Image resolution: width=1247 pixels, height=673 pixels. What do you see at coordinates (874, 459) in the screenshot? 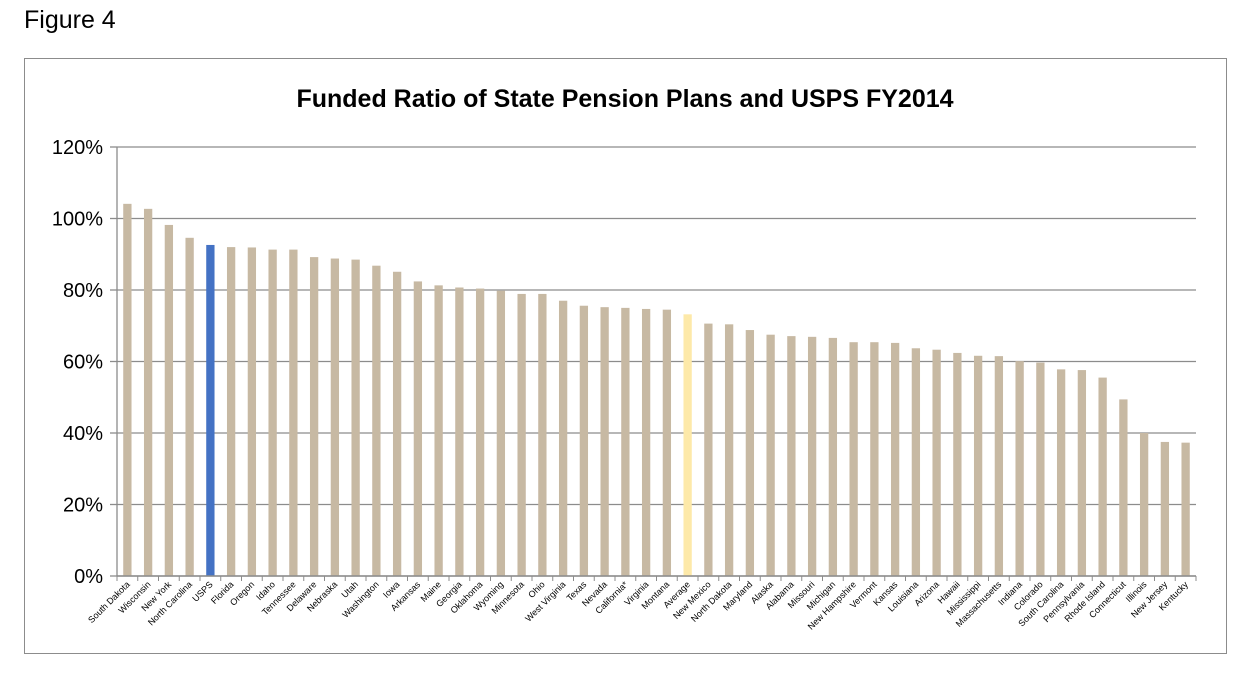
I see `bar-vermont` at bounding box center [874, 459].